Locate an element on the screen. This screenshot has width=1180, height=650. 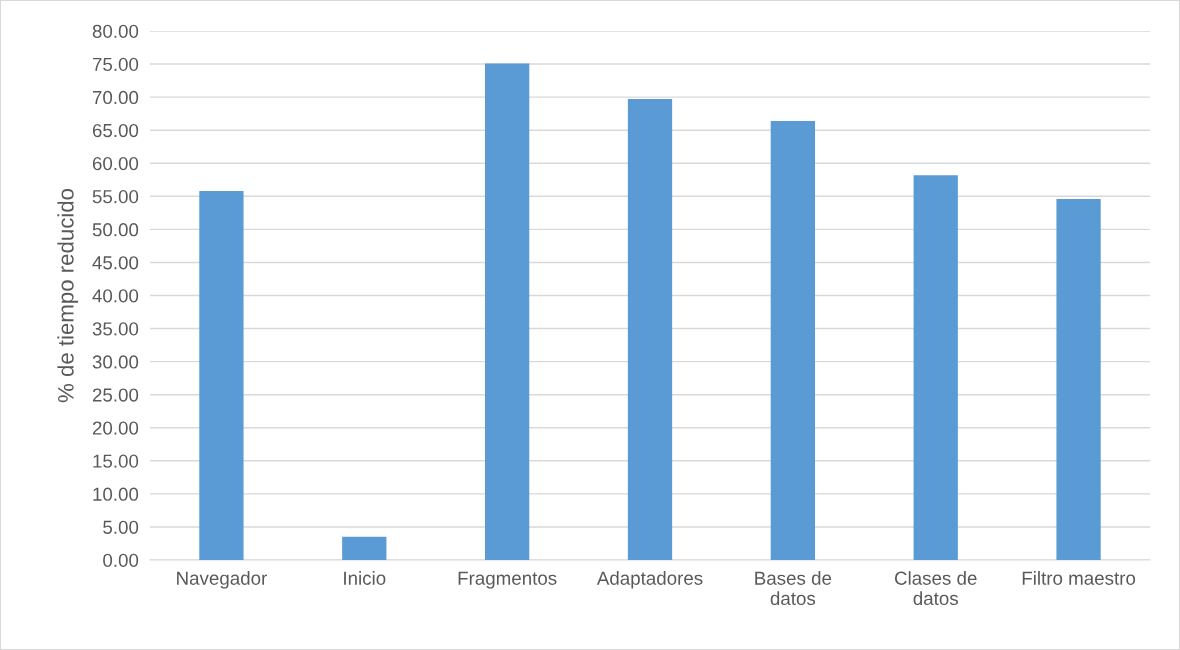
x-tick-label: Navegador is located at coordinates (222, 580).